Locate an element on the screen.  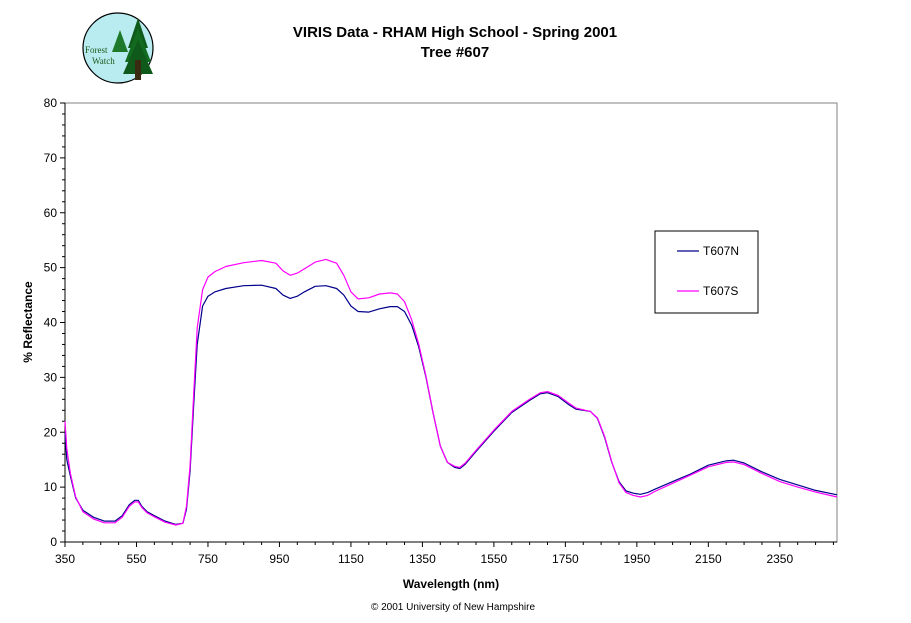
x-axis-label: Wavelength (nm) is located at coordinates (451, 584).